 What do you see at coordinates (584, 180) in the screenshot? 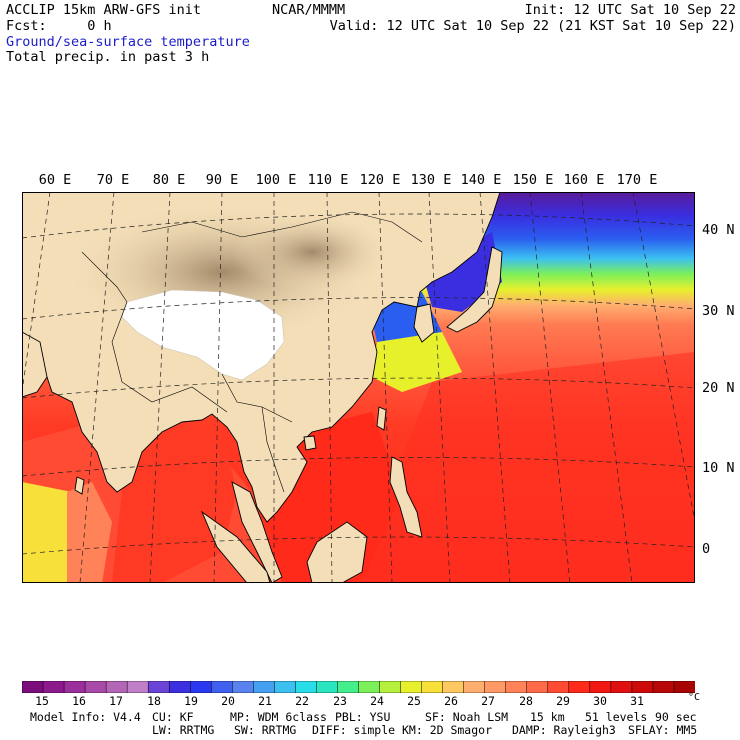
I see `lon-label-160e: 160 E` at bounding box center [584, 180].